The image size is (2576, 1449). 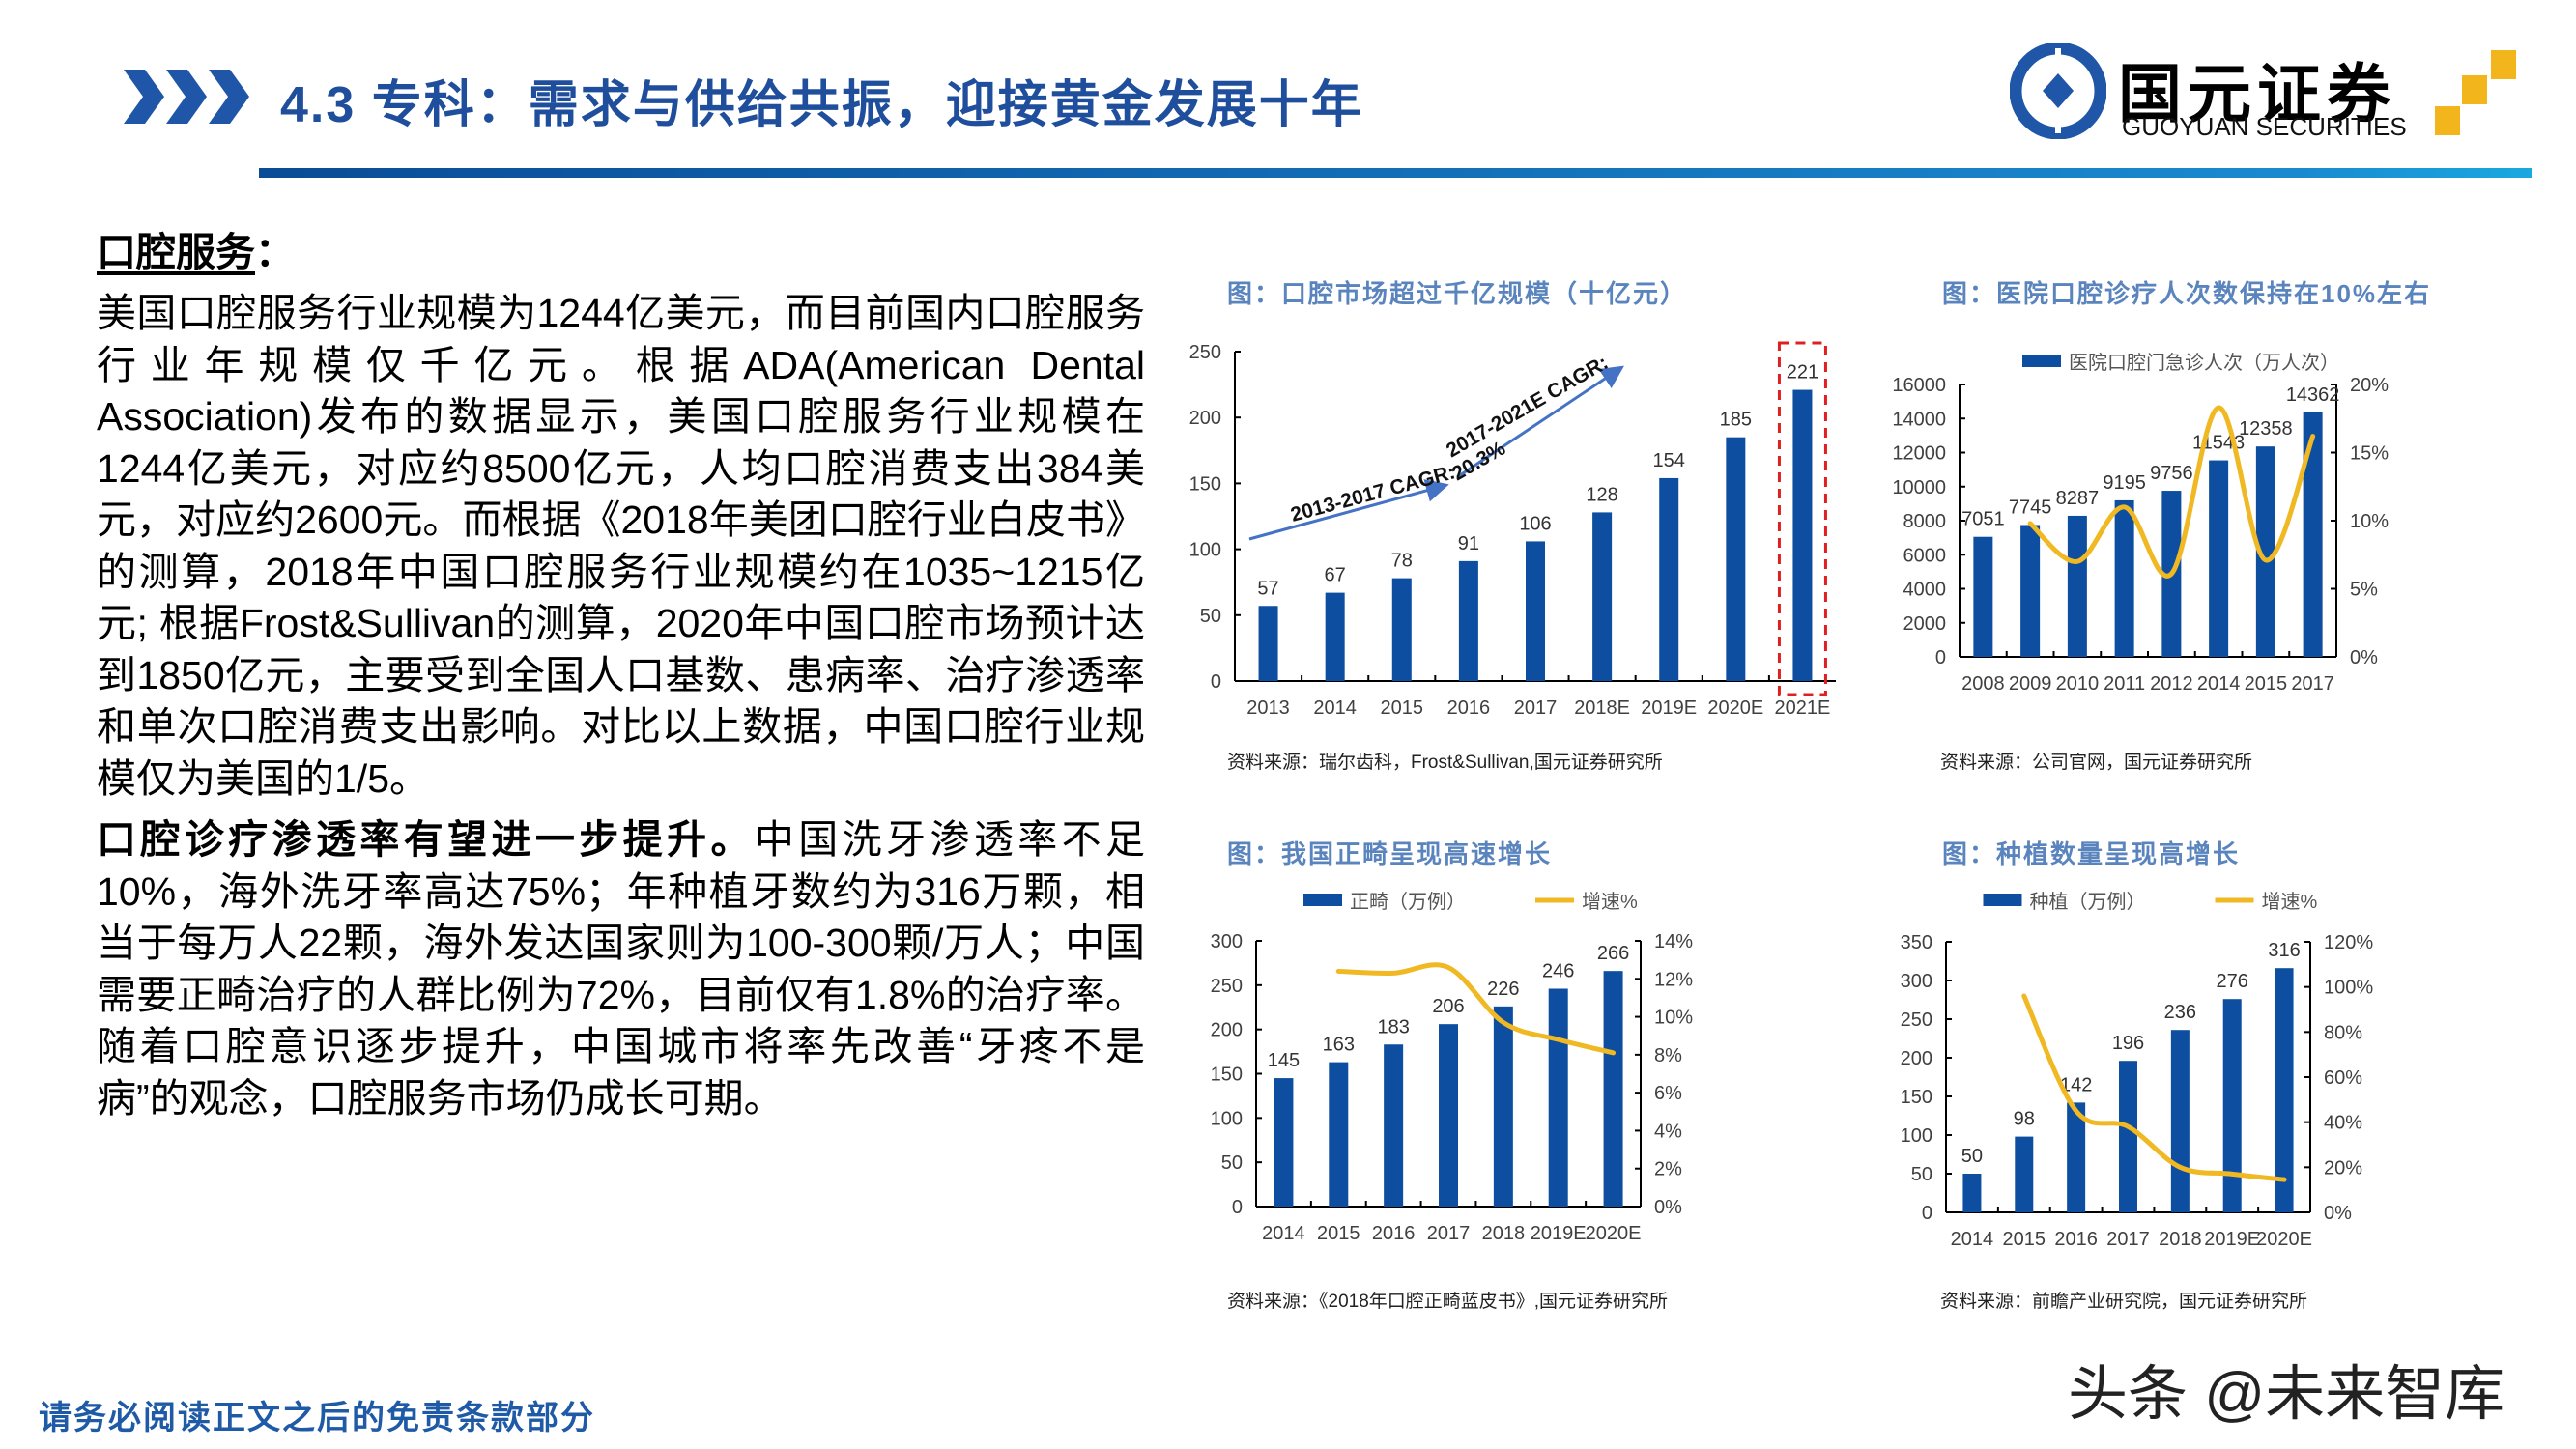 What do you see at coordinates (1925, 624) in the screenshot?
I see `y-tick-label: 2000` at bounding box center [1925, 624].